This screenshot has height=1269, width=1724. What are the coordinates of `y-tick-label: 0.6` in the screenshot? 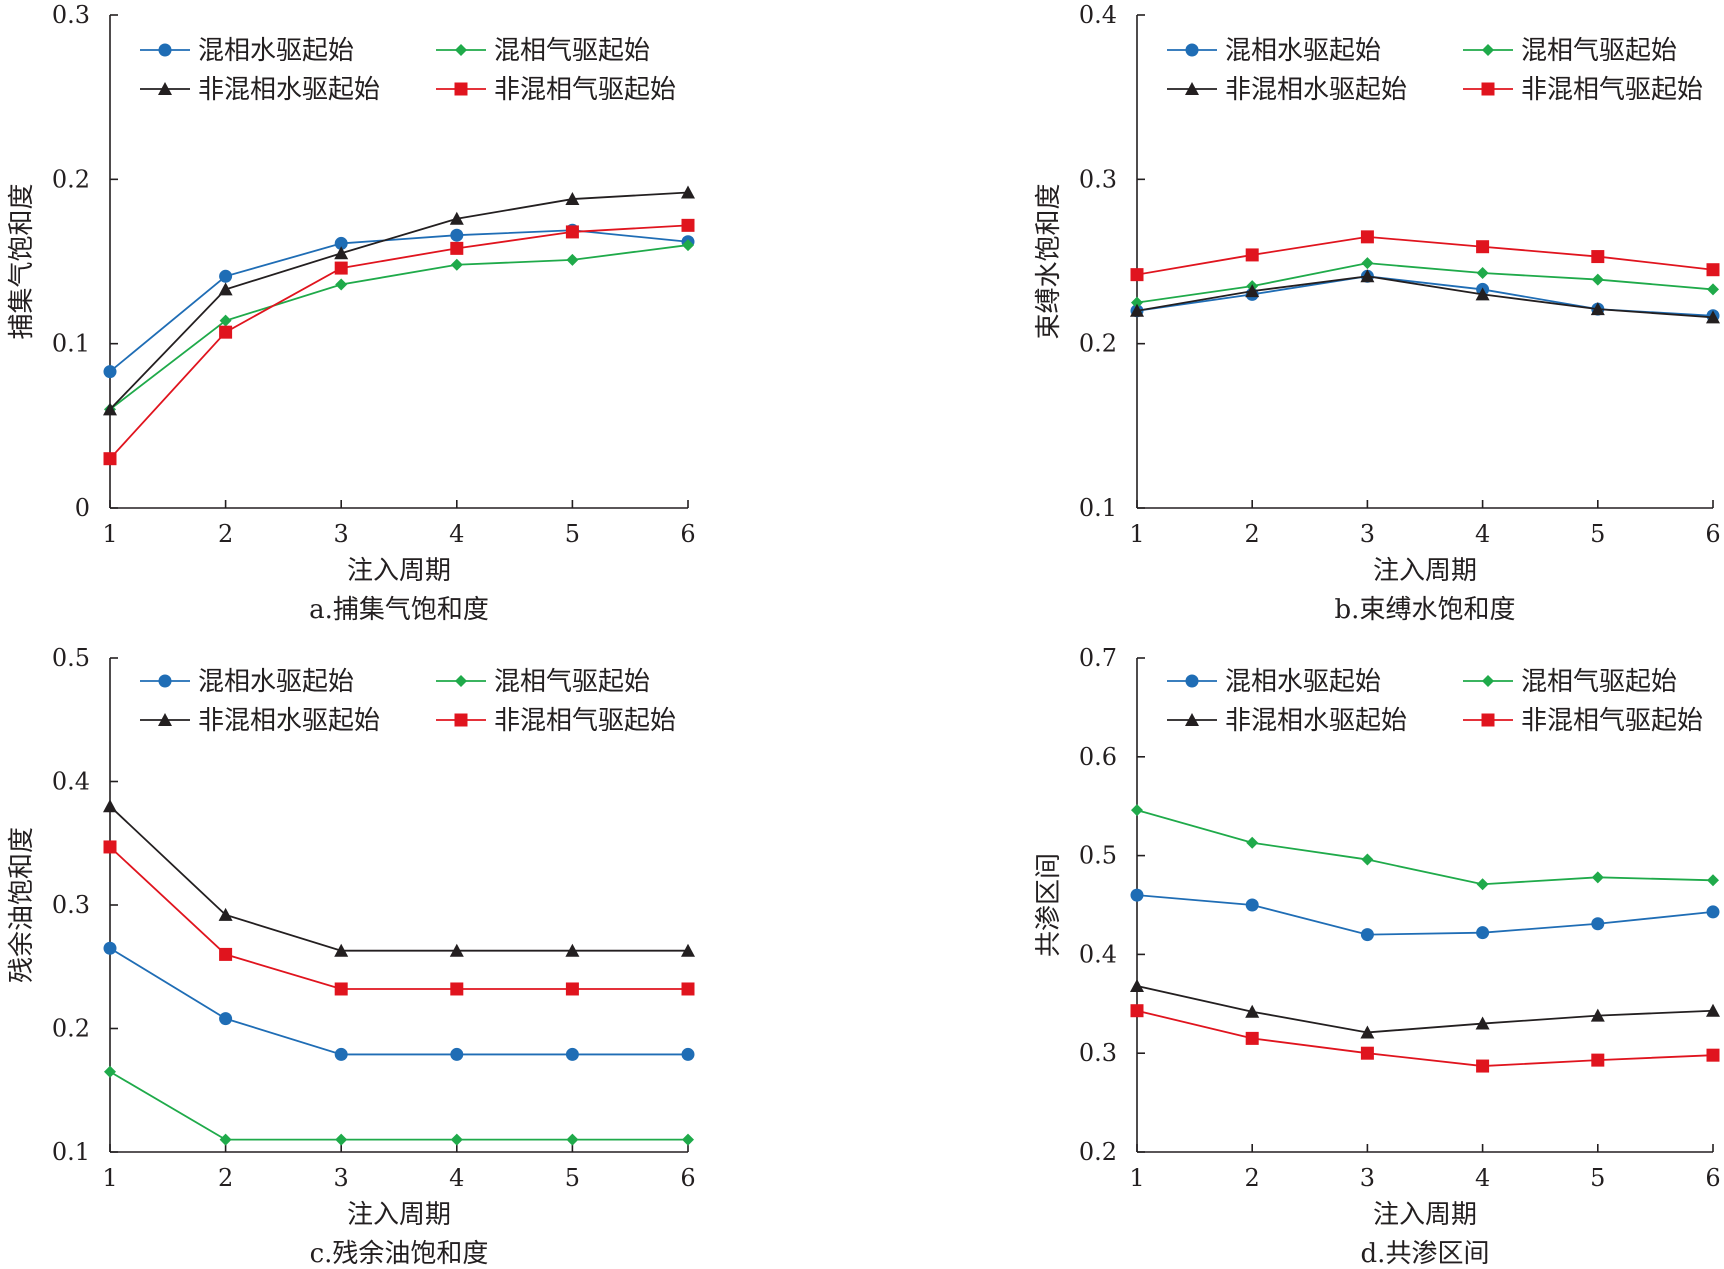 It's located at (1098, 757).